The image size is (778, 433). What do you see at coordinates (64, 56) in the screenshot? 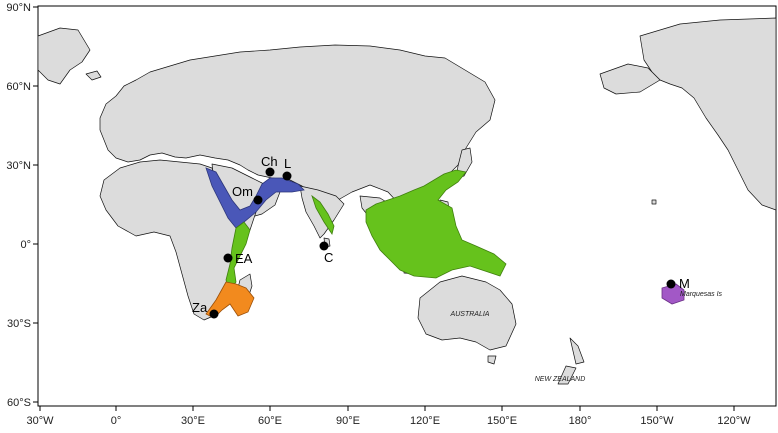
I see `land-greenland` at bounding box center [64, 56].